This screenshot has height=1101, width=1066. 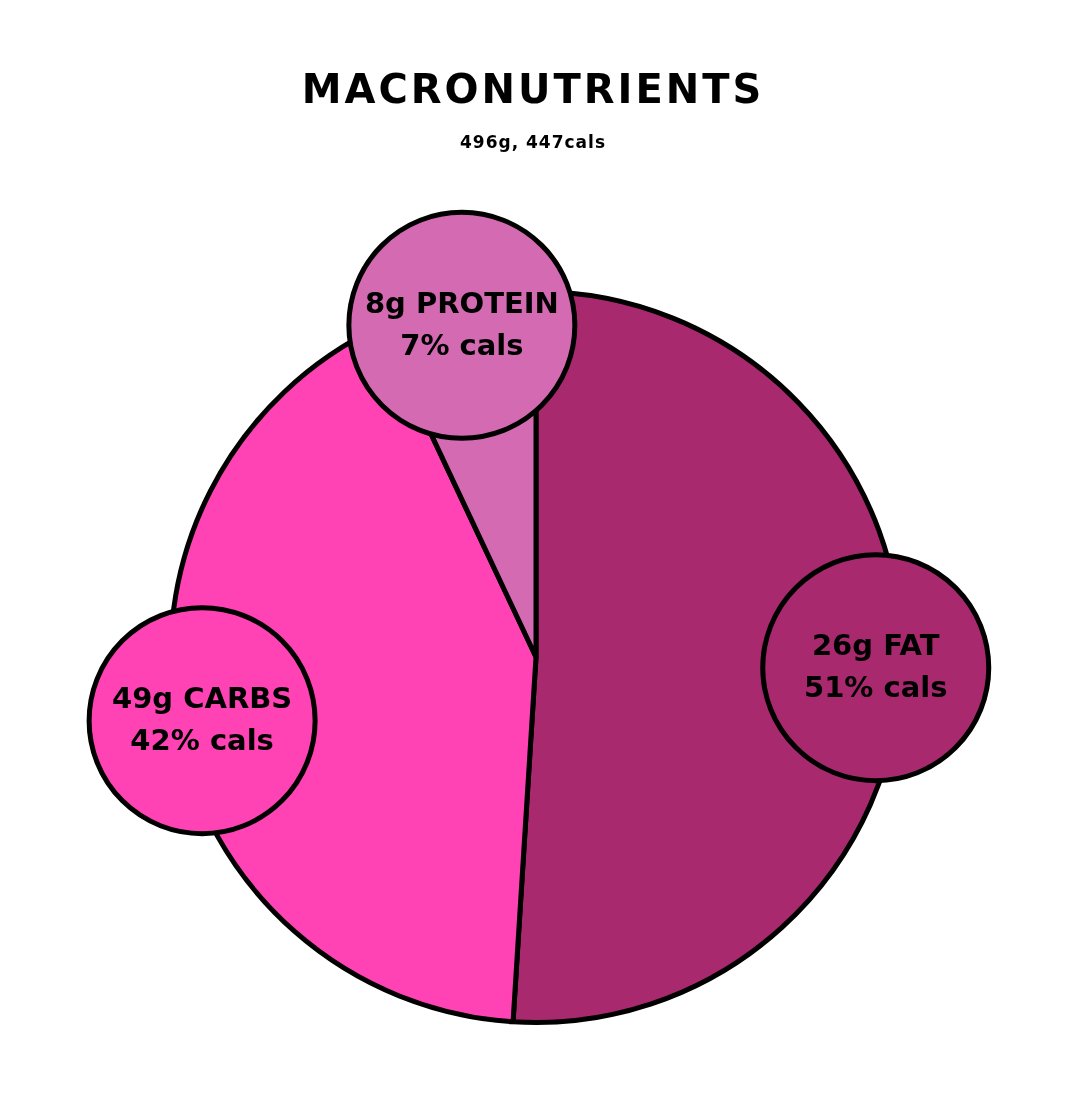 What do you see at coordinates (533, 142) in the screenshot?
I see `chart-subtitle: 496g, 447cals` at bounding box center [533, 142].